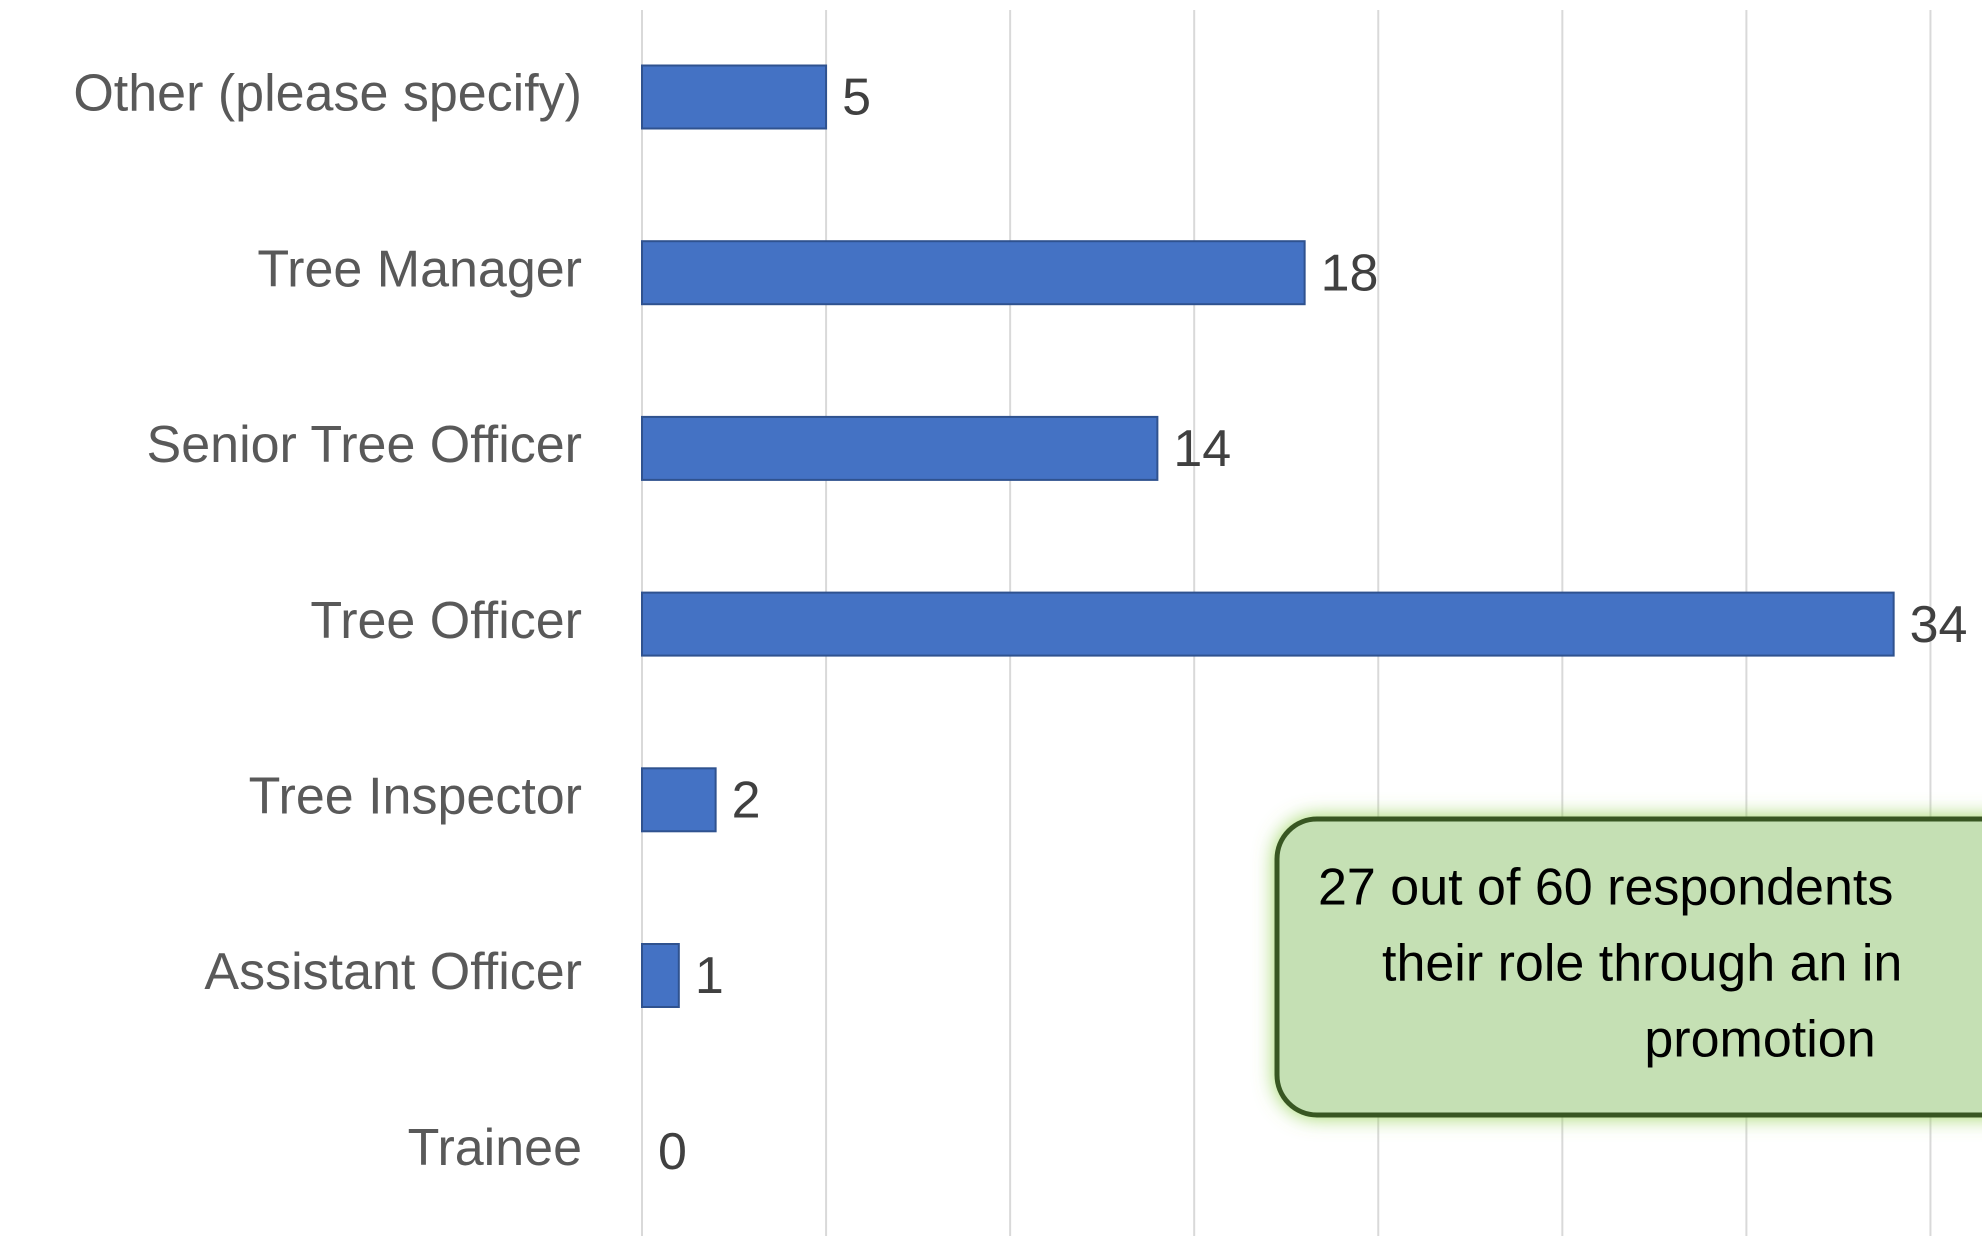 The image size is (1982, 1238). What do you see at coordinates (1939, 625) in the screenshot?
I see `value-label: 34` at bounding box center [1939, 625].